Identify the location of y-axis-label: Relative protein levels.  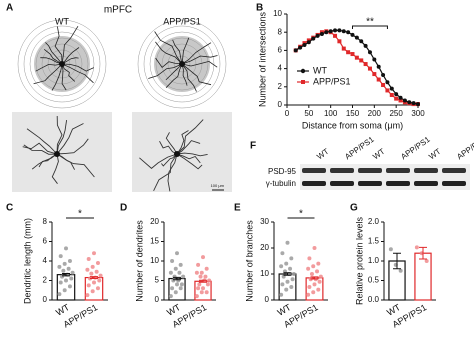
(359, 260).